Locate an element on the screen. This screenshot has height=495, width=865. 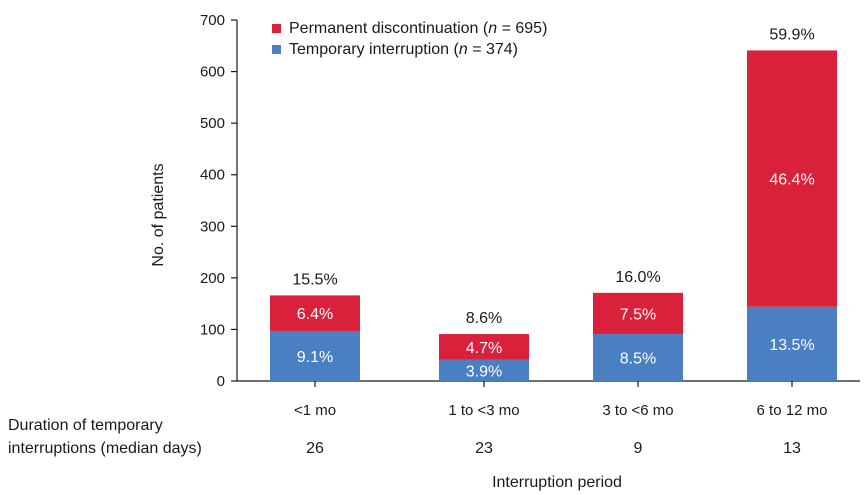
y-axis-title: No. of patients is located at coordinates (158, 214).